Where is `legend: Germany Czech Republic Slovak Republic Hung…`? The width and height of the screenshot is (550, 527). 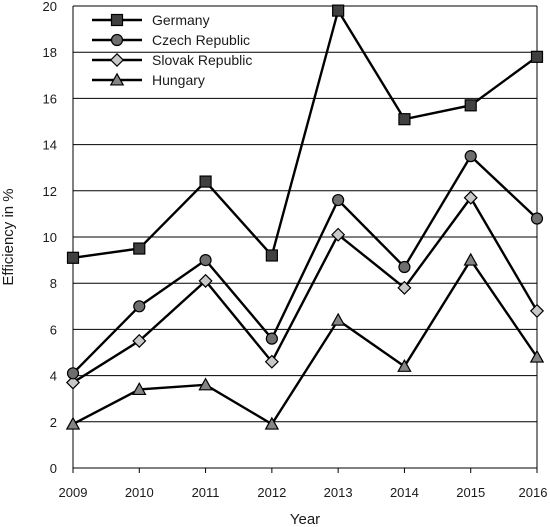
legend: Germany Czech Republic Slovak Republic Hung… is located at coordinates (172, 50).